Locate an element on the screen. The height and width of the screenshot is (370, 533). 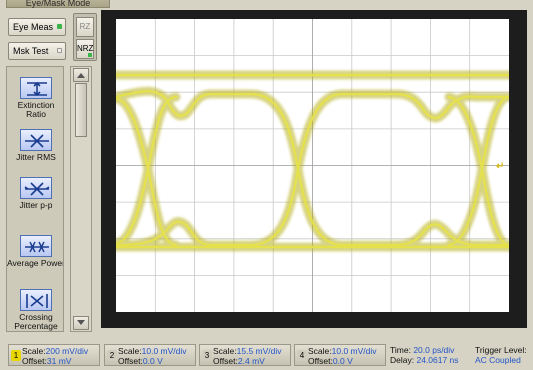
trigger-label: Trigger Level: is located at coordinates (501, 350).